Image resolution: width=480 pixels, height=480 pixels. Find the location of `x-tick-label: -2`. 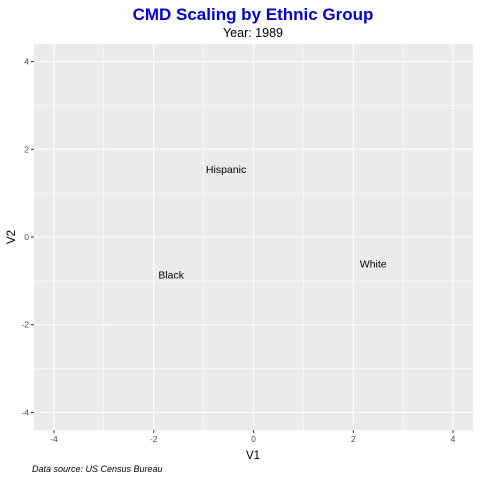

x-tick-label: -2 is located at coordinates (154, 439).